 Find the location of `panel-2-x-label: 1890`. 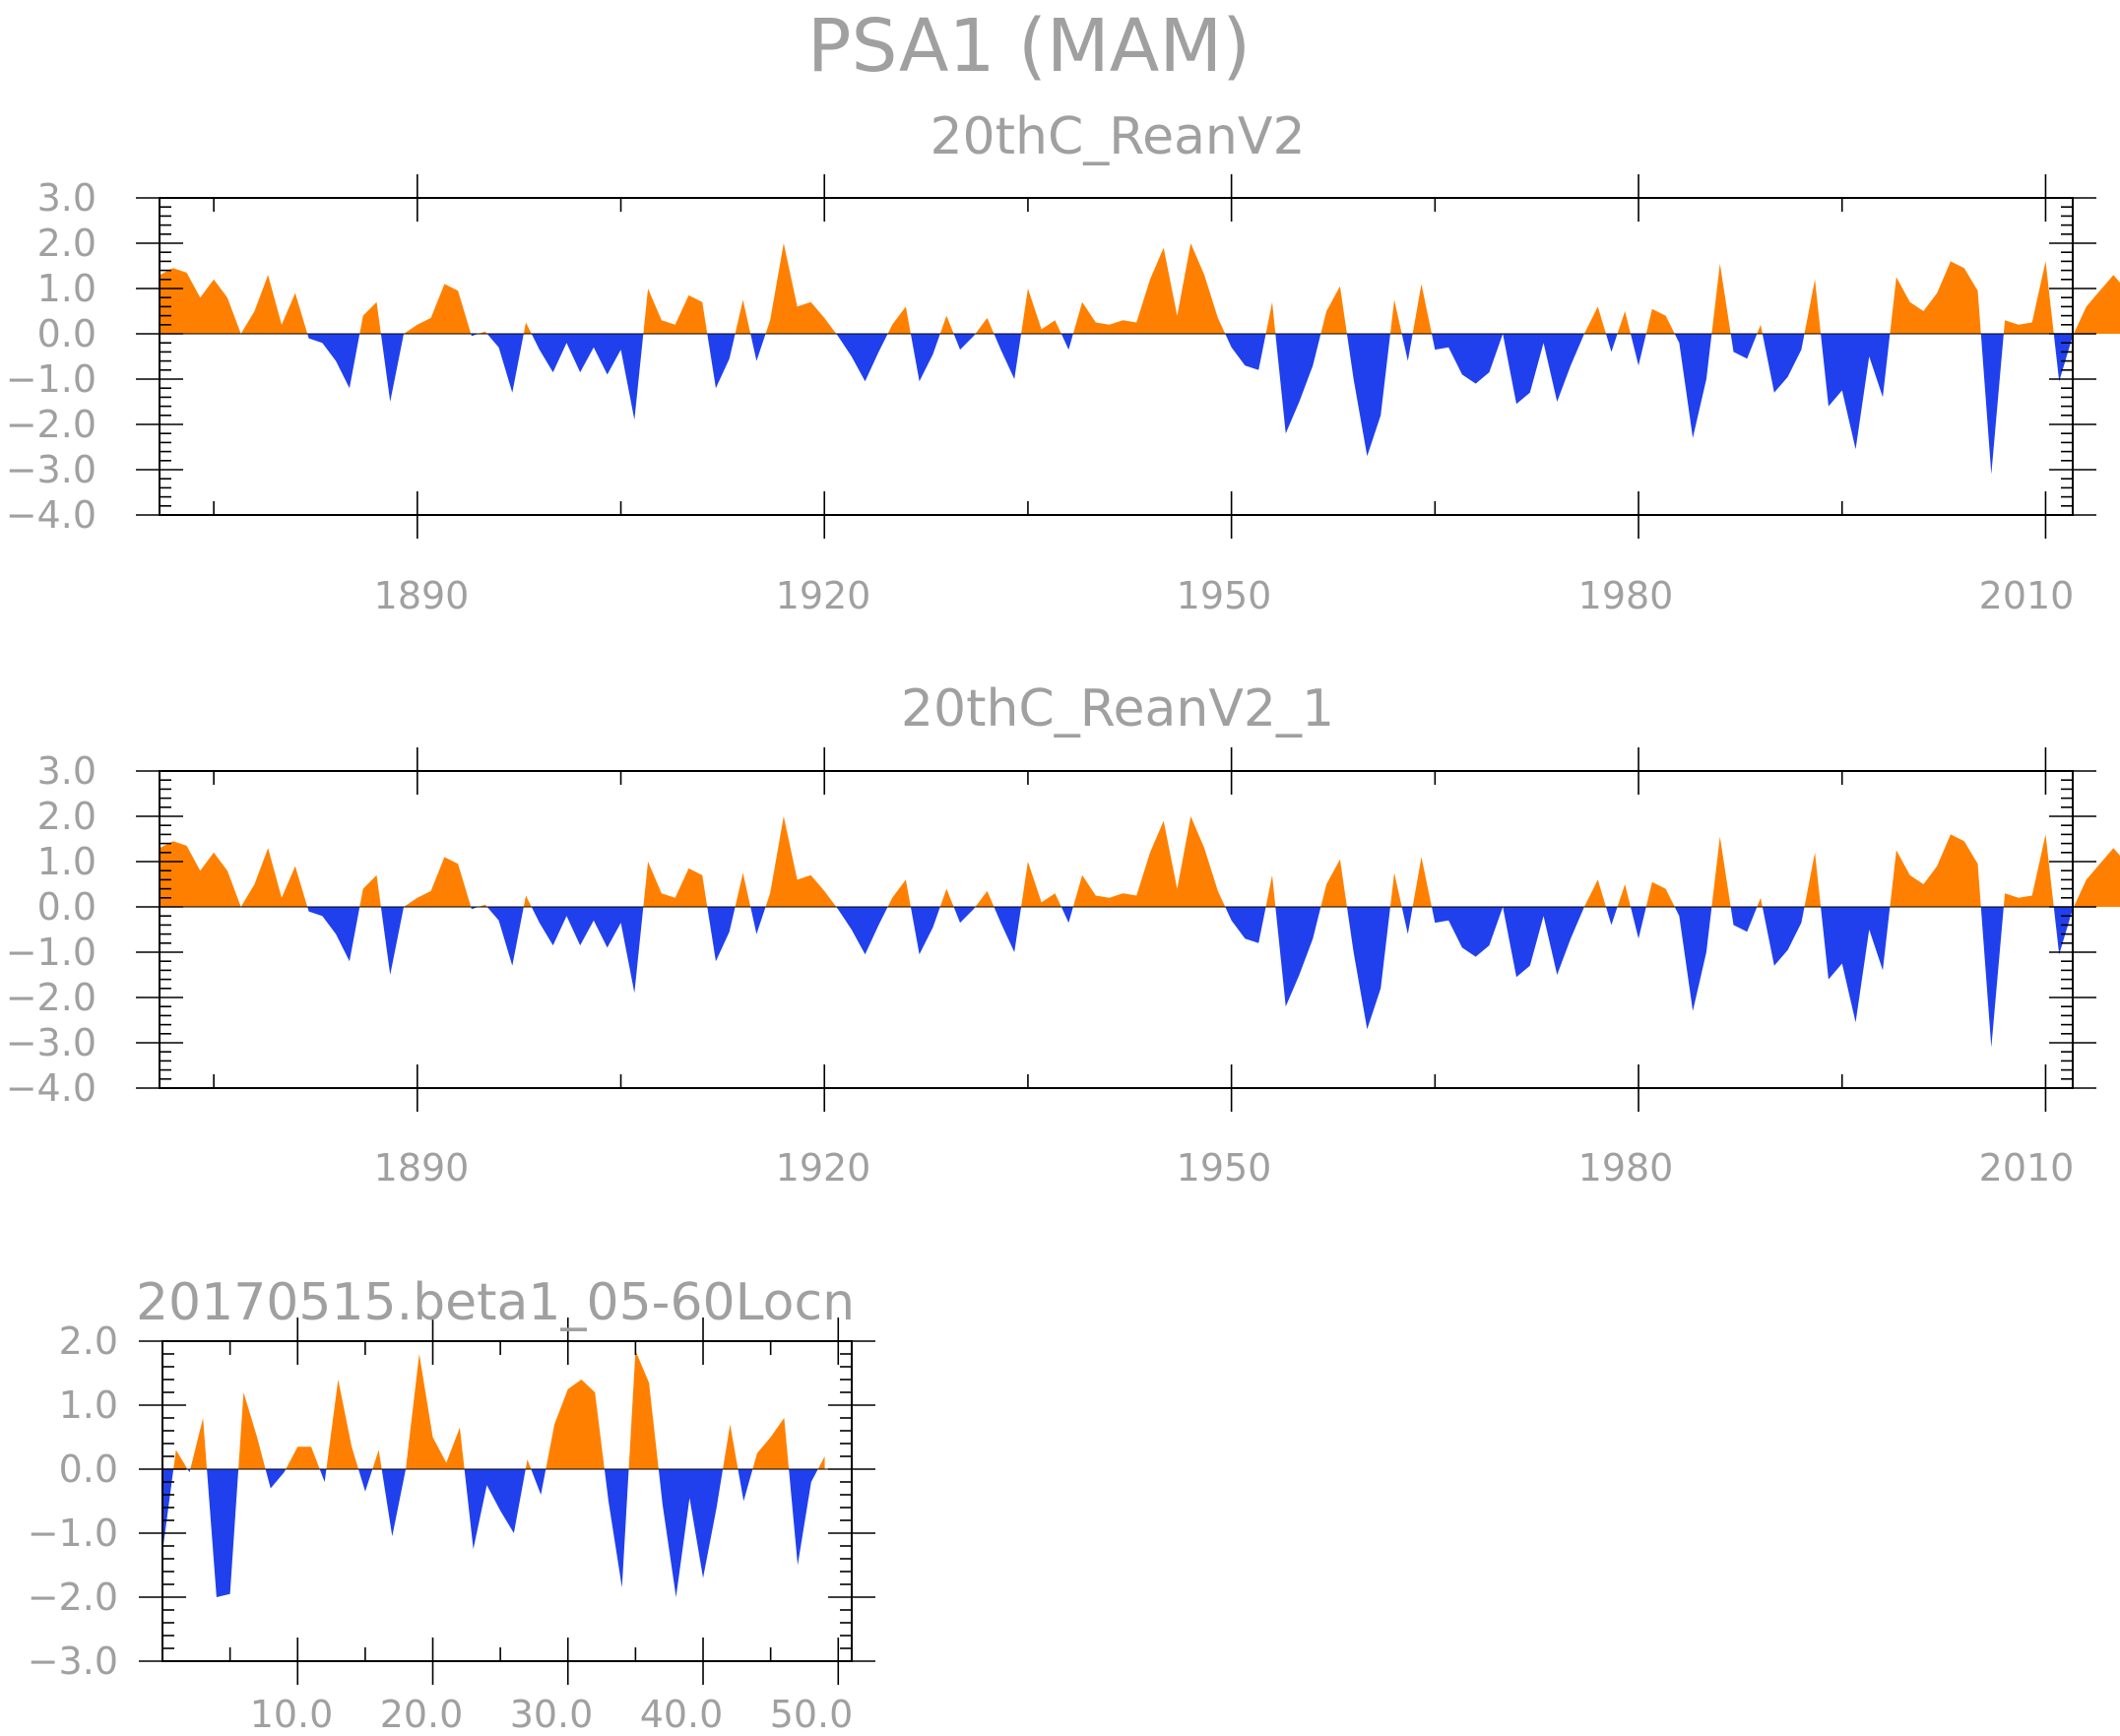

panel-2-x-label: 1890 is located at coordinates (422, 1168).